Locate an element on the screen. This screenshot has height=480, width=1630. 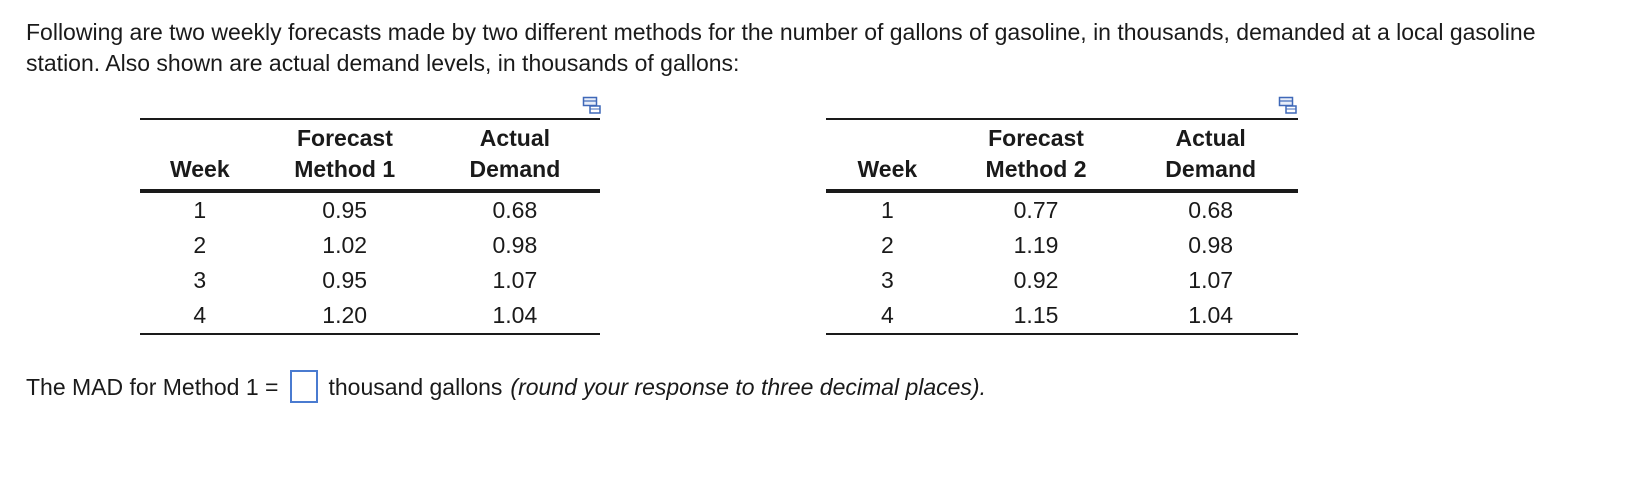
table-row: 3 0.92 1.07 is located at coordinates (1062, 280).